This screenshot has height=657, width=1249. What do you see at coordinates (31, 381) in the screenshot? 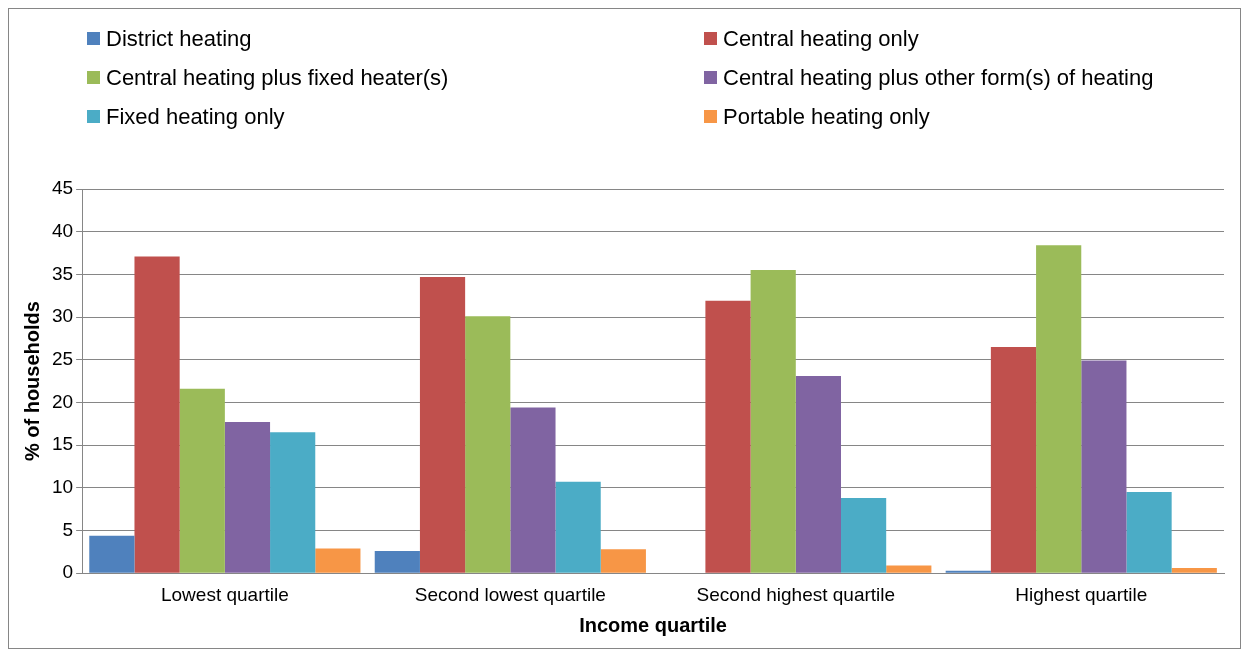
I see `y-axis-title: % of households` at bounding box center [31, 381].